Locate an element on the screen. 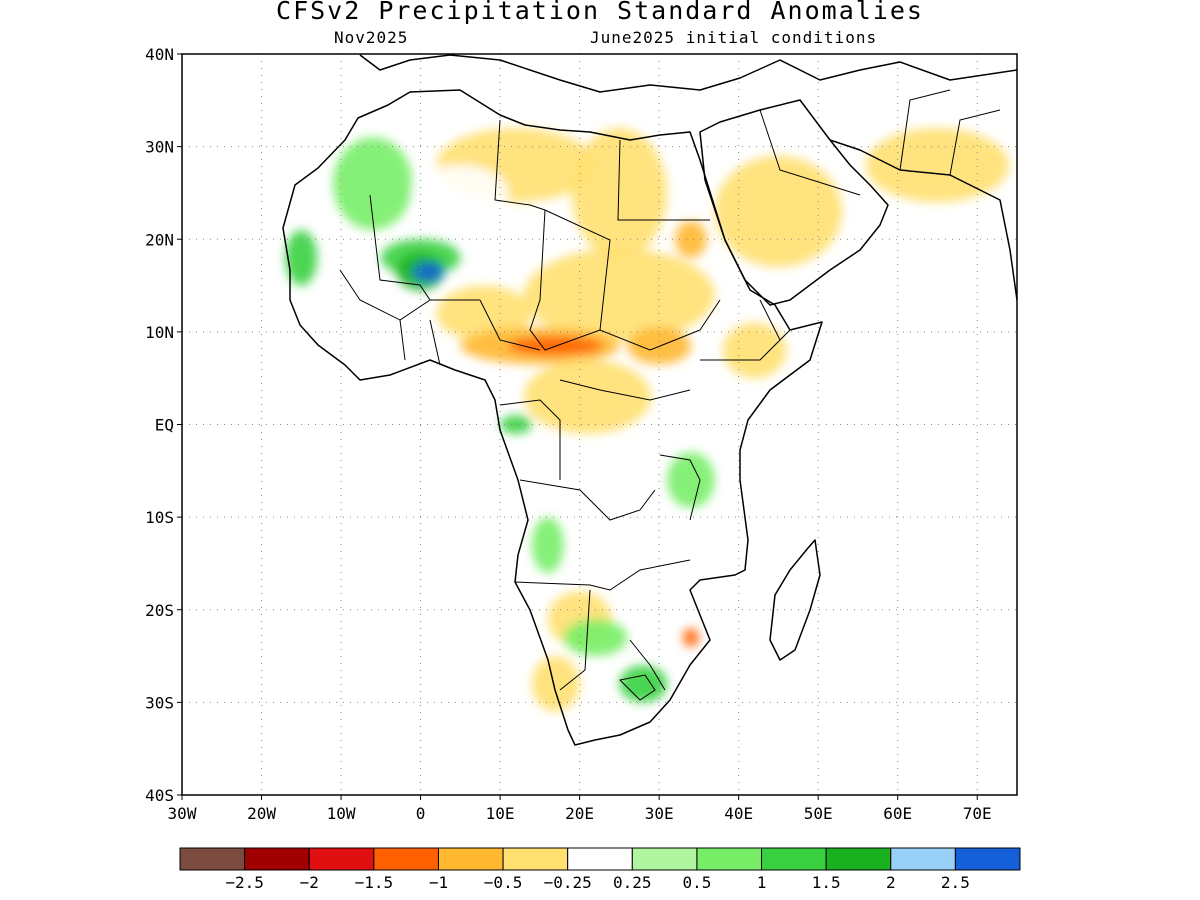 The image size is (1200, 900). anomaly-region-arabia is located at coordinates (778, 211).